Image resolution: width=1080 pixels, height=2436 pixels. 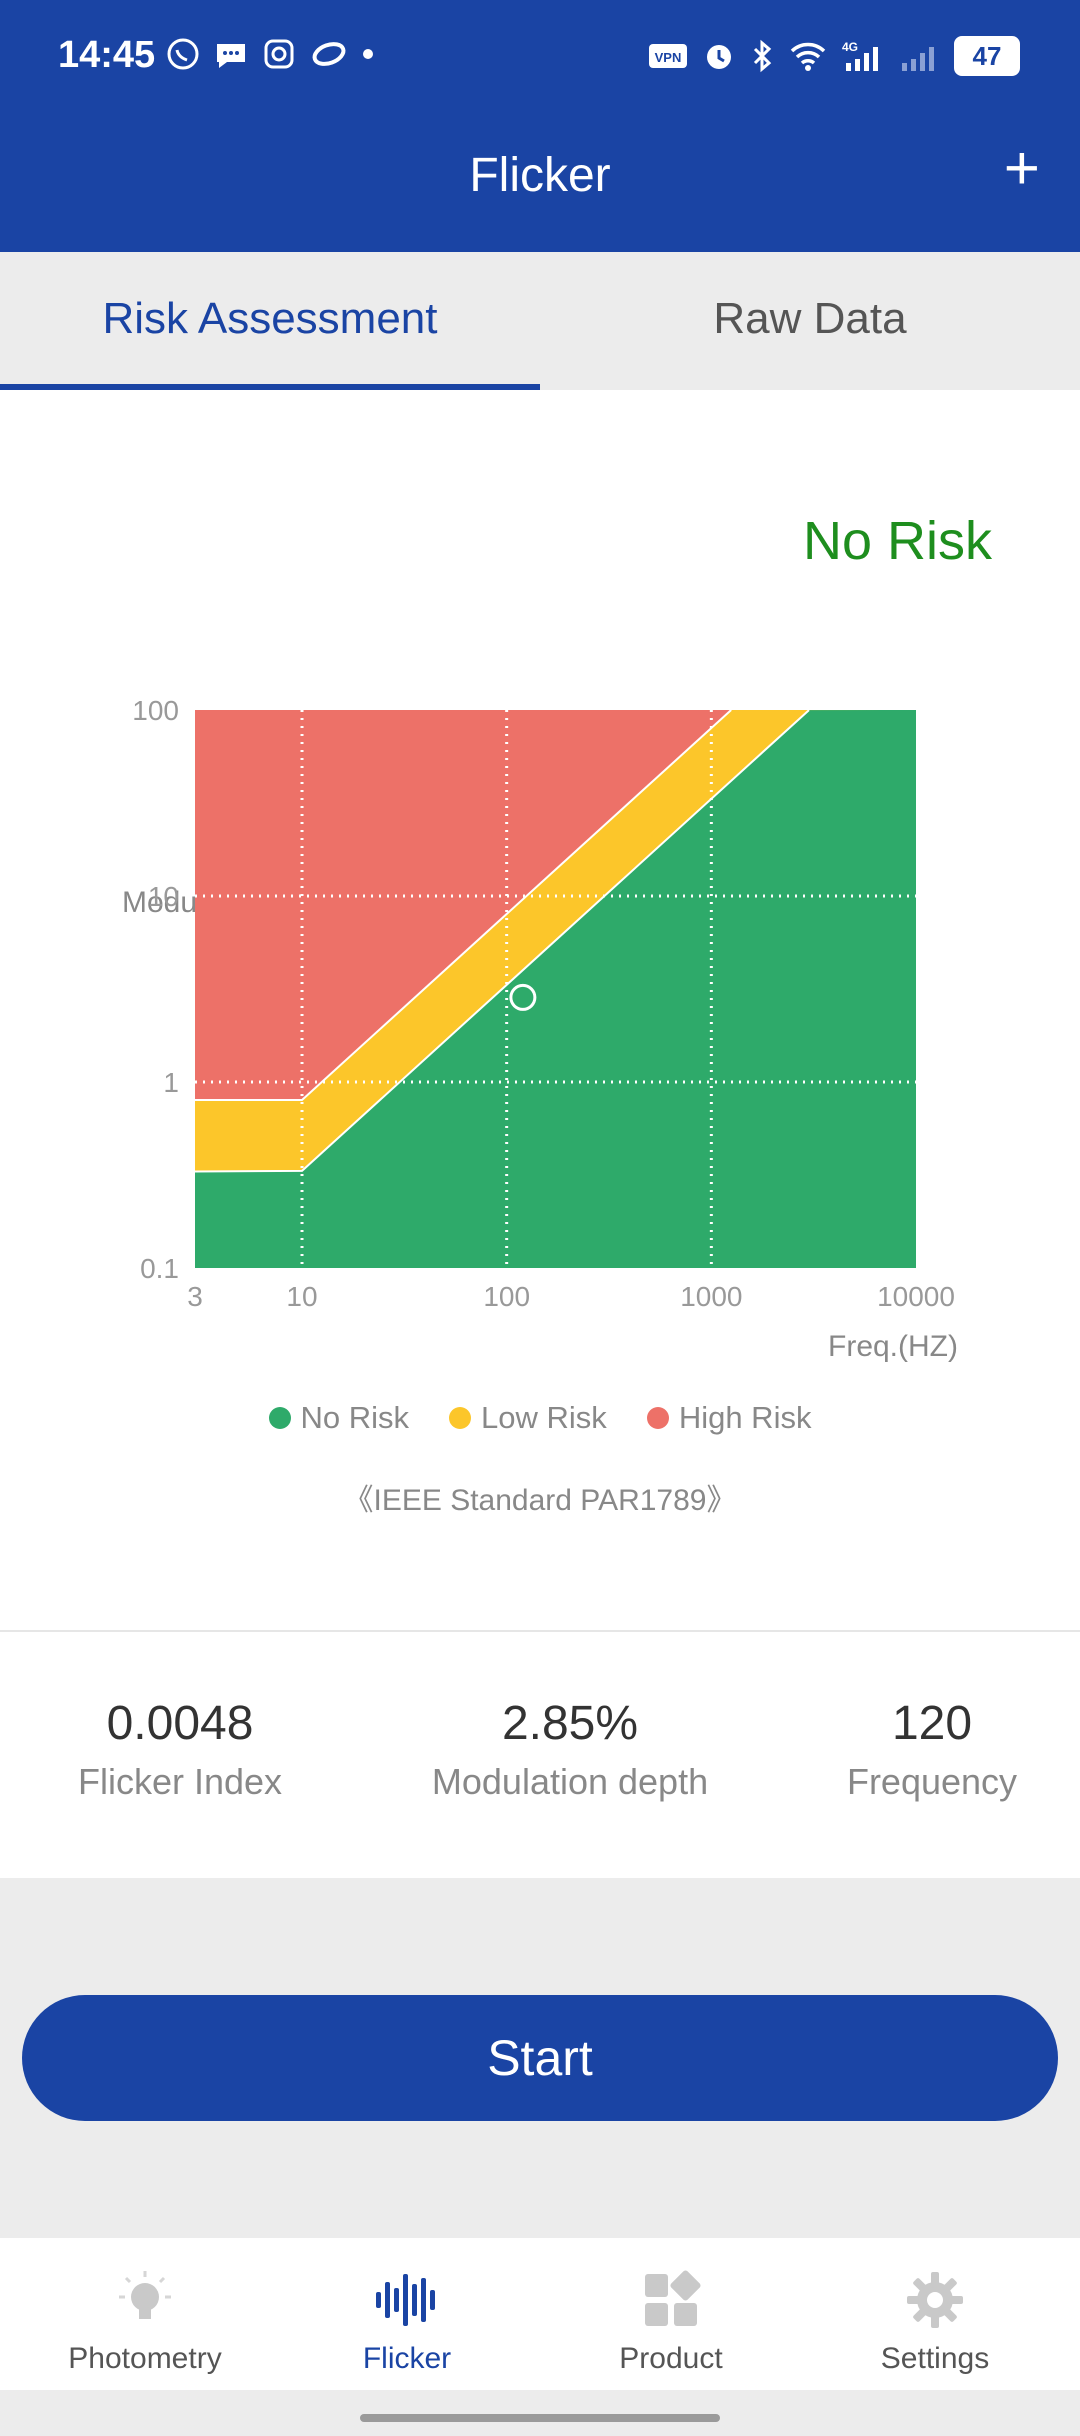 I want to click on instagram-icon, so click(x=279, y=54).